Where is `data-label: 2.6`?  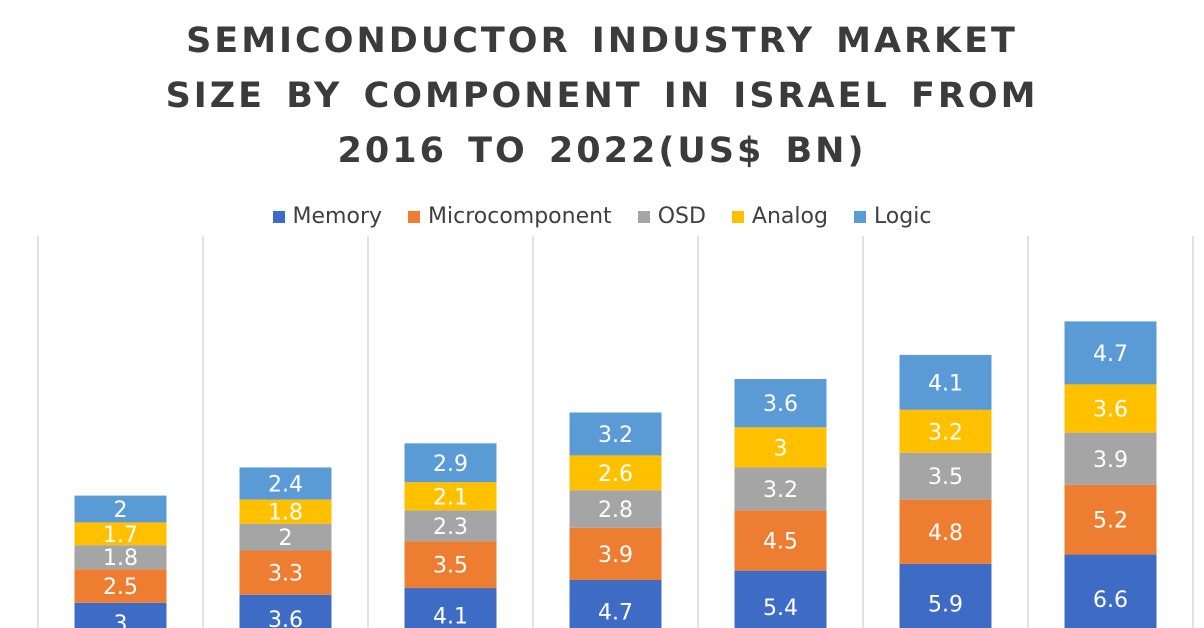
data-label: 2.6 is located at coordinates (615, 474).